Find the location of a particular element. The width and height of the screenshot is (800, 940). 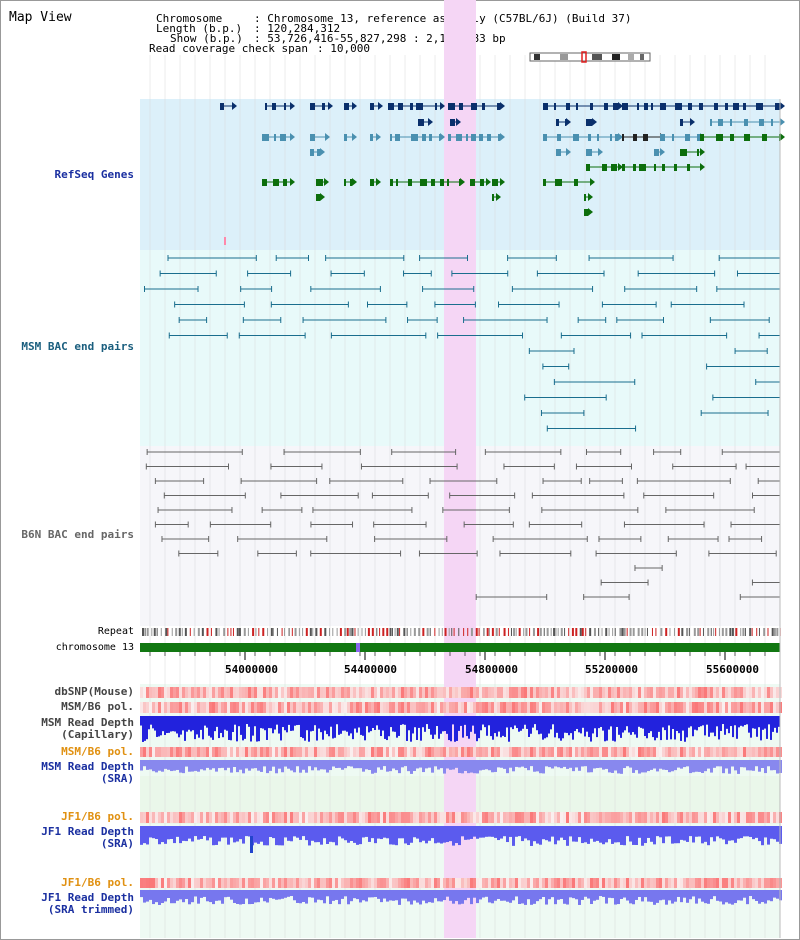

track-label-b6n-bac: B6N BAC end pairs is located at coordinates (77, 534).